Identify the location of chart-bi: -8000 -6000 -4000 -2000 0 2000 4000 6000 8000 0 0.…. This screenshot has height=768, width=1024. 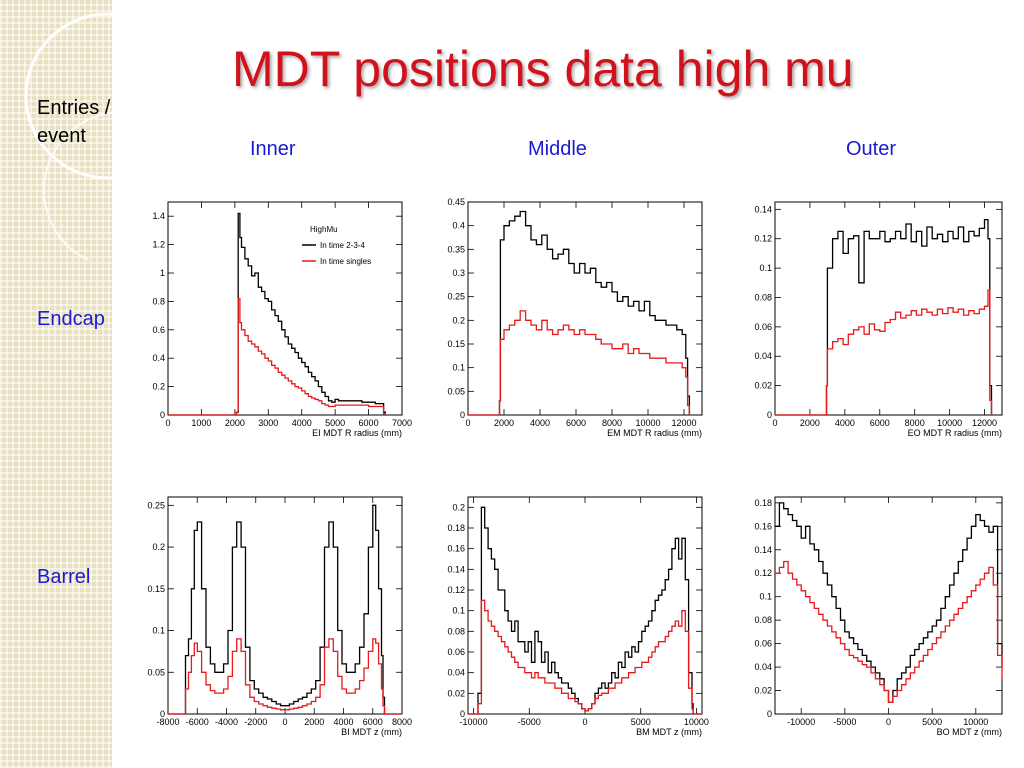
(279, 616).